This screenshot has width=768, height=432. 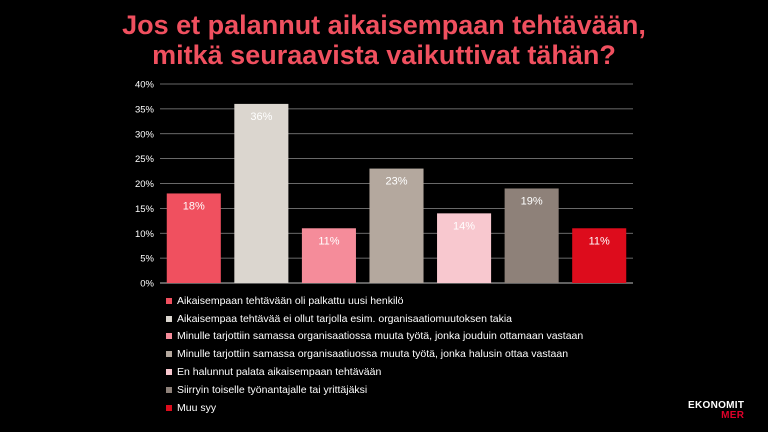 I want to click on logo-text-line-2: MER, so click(x=733, y=415).